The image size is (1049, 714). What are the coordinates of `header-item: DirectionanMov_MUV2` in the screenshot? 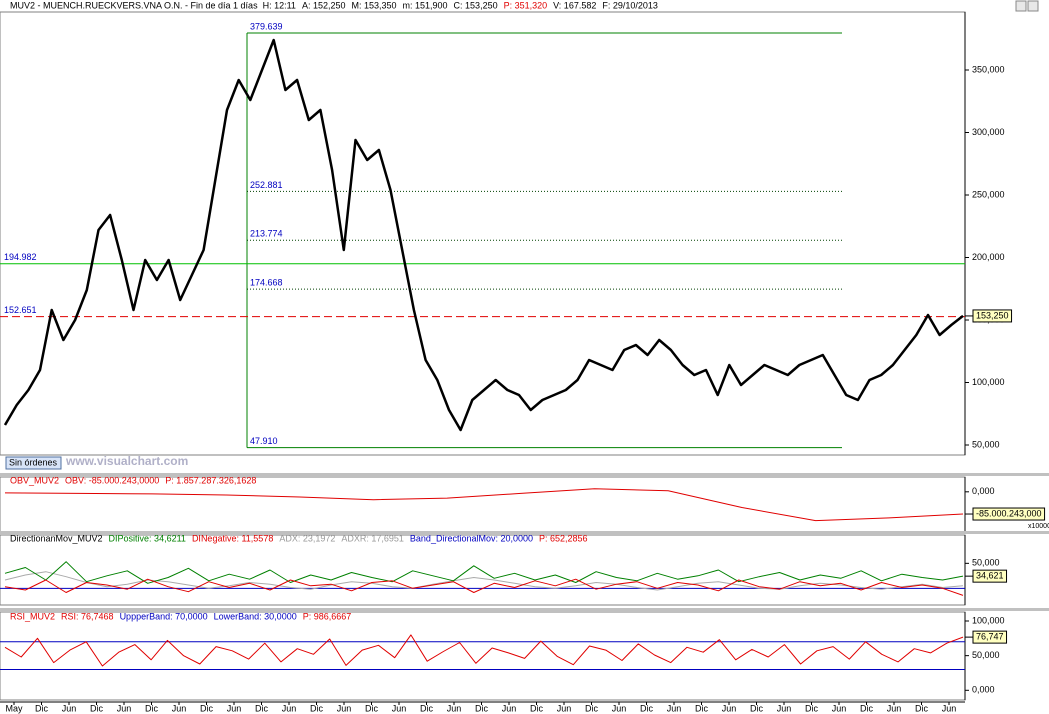 It's located at (56, 538).